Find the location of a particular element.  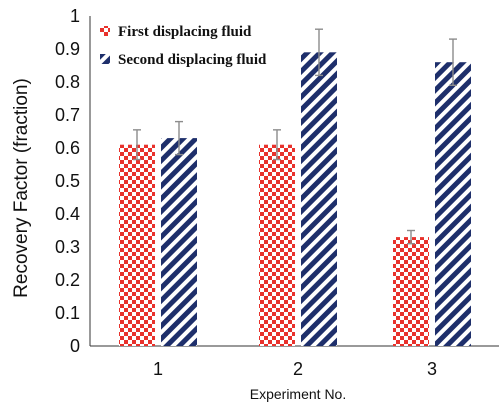

x-axis: 1 2 3 is located at coordinates (294, 362).